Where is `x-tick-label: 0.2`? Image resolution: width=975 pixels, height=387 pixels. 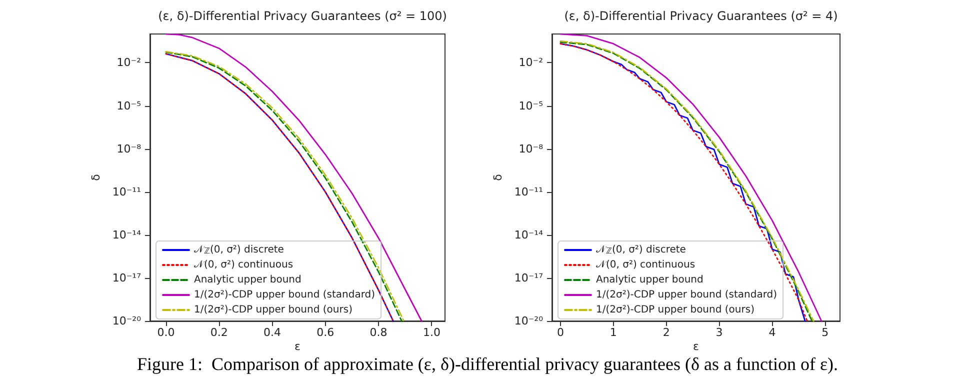
x-tick-label: 0.2 is located at coordinates (219, 332).